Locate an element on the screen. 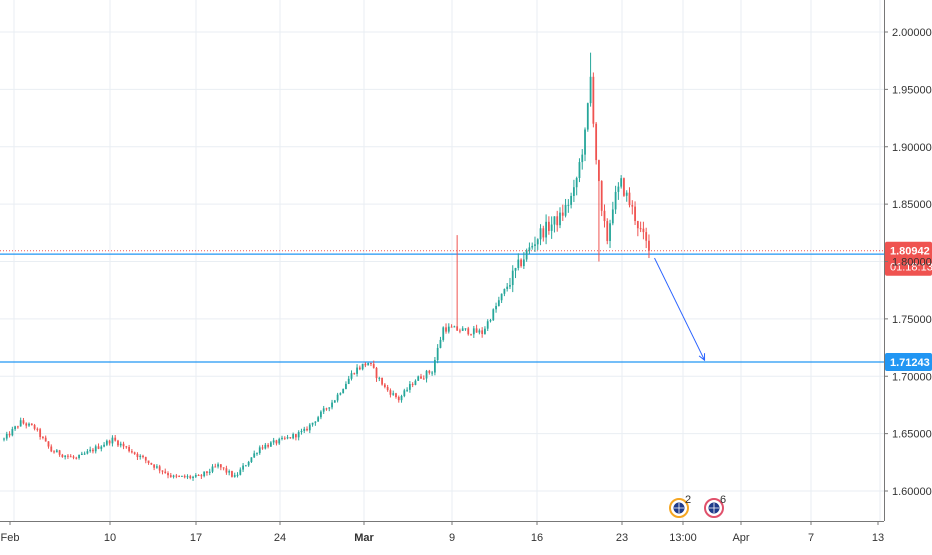 The height and width of the screenshot is (555, 932). countdown-label: 01:18:13 is located at coordinates (911, 268).